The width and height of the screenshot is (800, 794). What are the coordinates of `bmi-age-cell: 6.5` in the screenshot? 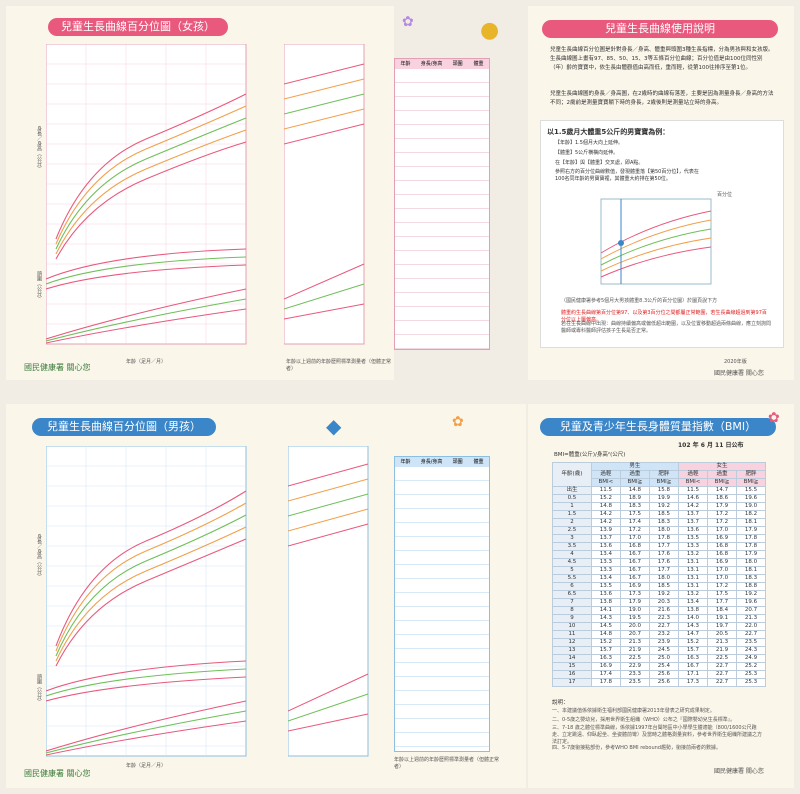 It's located at (572, 594).